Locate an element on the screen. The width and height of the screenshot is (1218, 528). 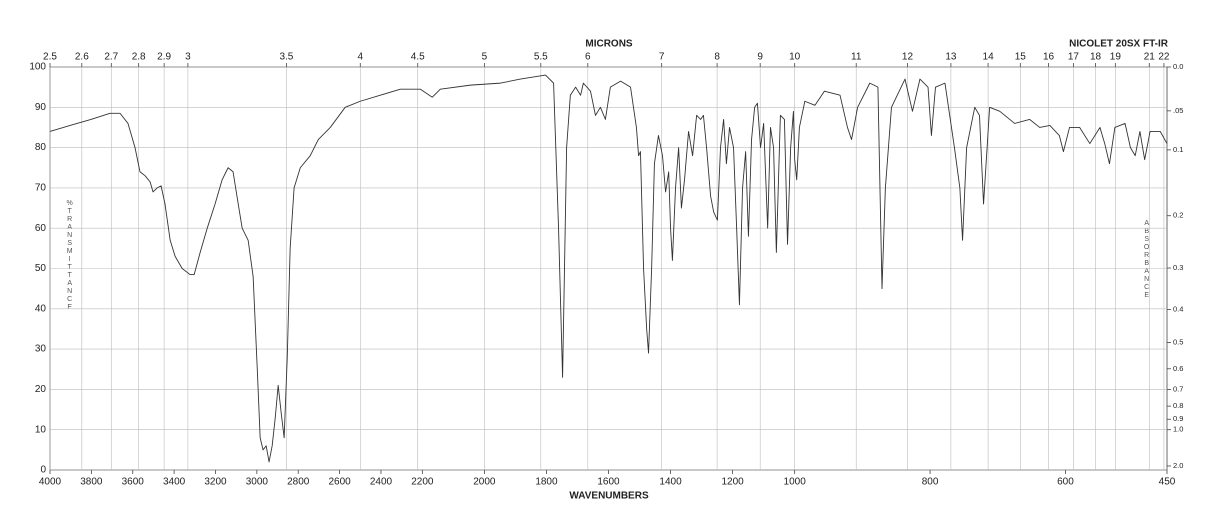
y2-tick-label: .05 is located at coordinates (1178, 110).